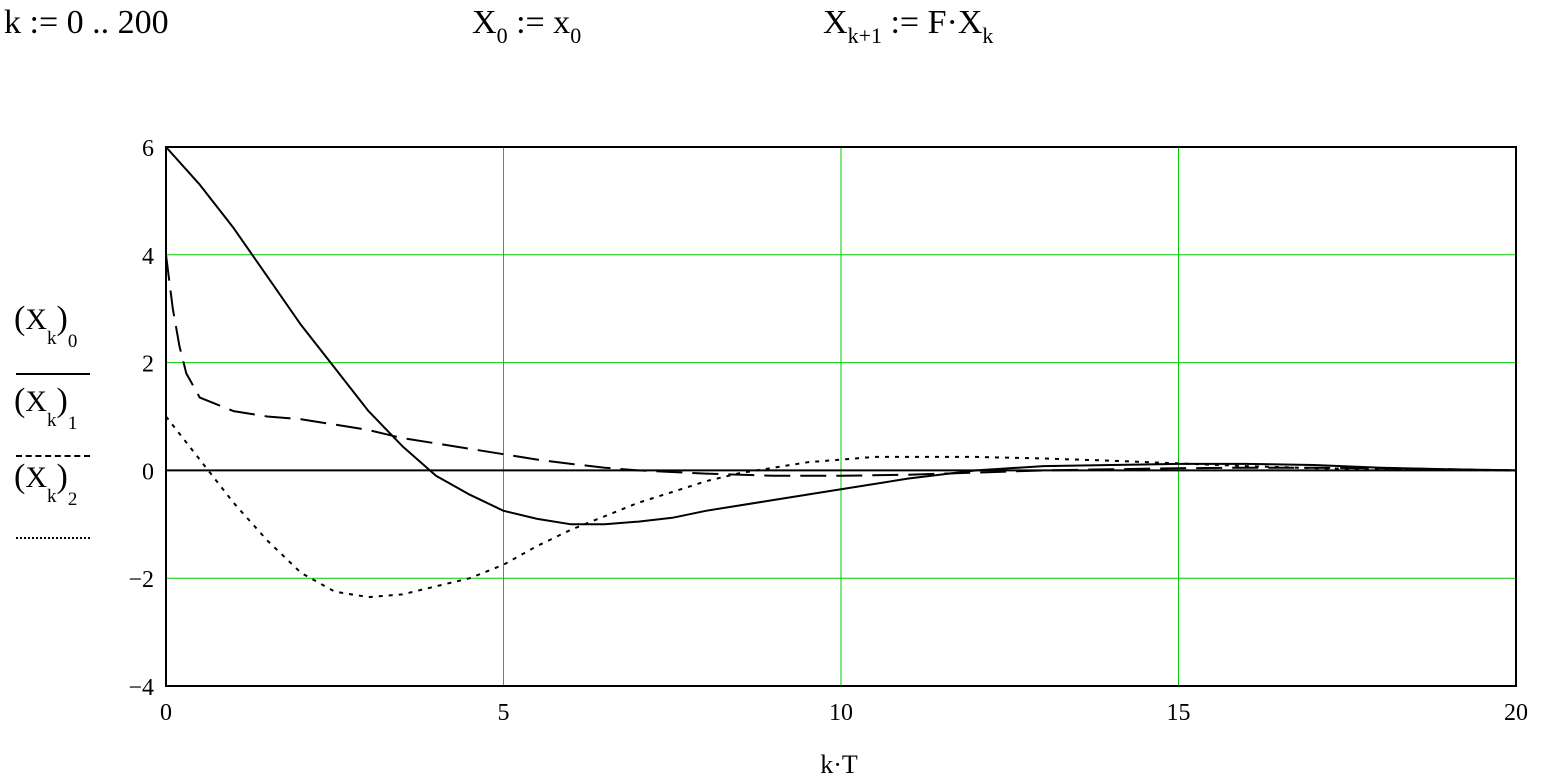 Image resolution: width=1541 pixels, height=779 pixels. Describe the element at coordinates (932, 22) in the screenshot. I see `recurrence-assign: := F·X` at that location.